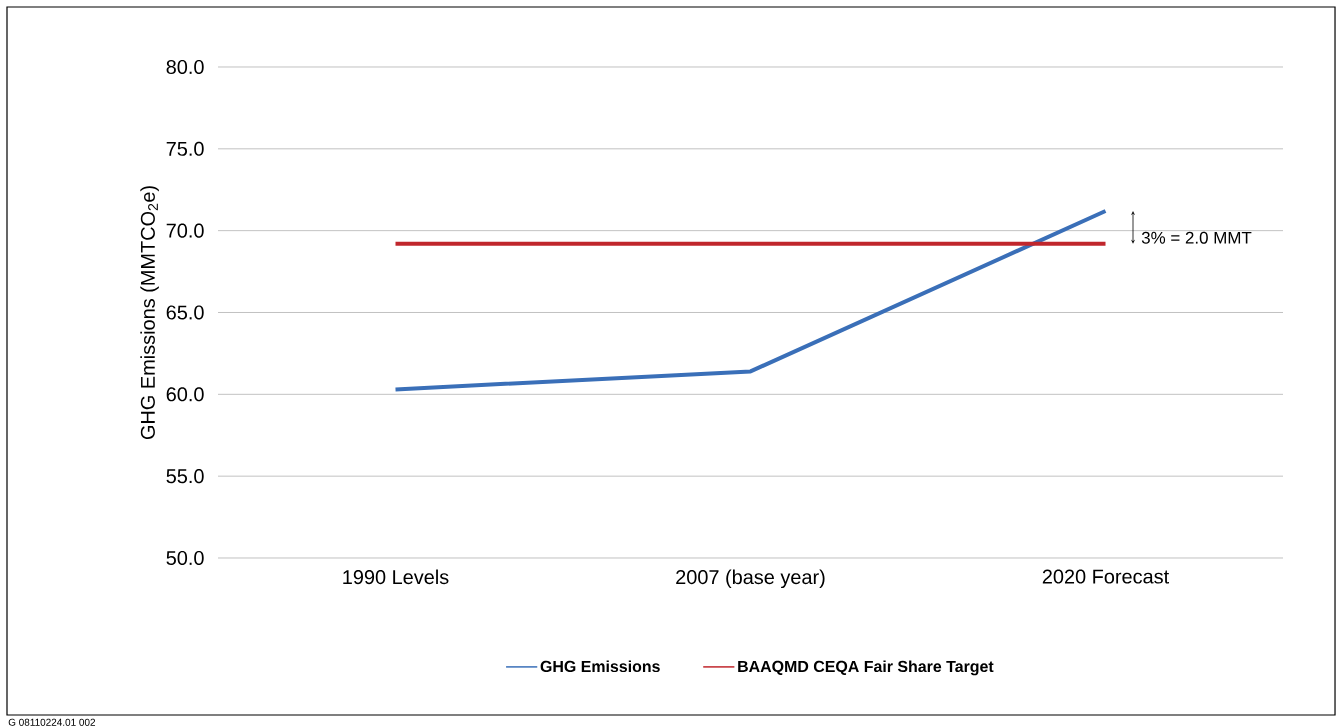  I want to click on y-axis-title: GHG Emissions (MMTCO$_{2}$e), so click(149, 313).